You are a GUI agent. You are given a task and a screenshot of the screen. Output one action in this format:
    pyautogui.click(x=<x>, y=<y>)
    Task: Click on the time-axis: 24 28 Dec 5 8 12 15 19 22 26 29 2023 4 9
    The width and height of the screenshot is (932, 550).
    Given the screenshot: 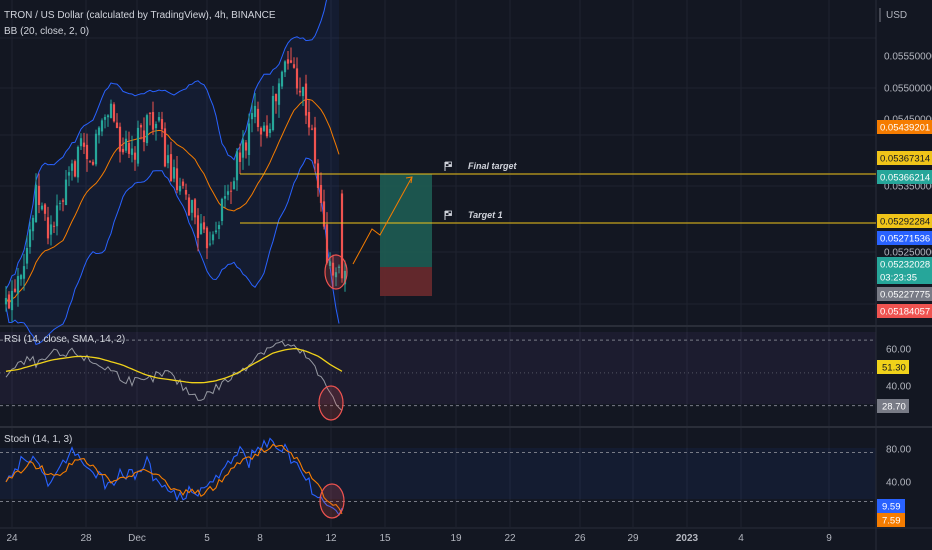 What is the action you would take?
    pyautogui.click(x=466, y=535)
    